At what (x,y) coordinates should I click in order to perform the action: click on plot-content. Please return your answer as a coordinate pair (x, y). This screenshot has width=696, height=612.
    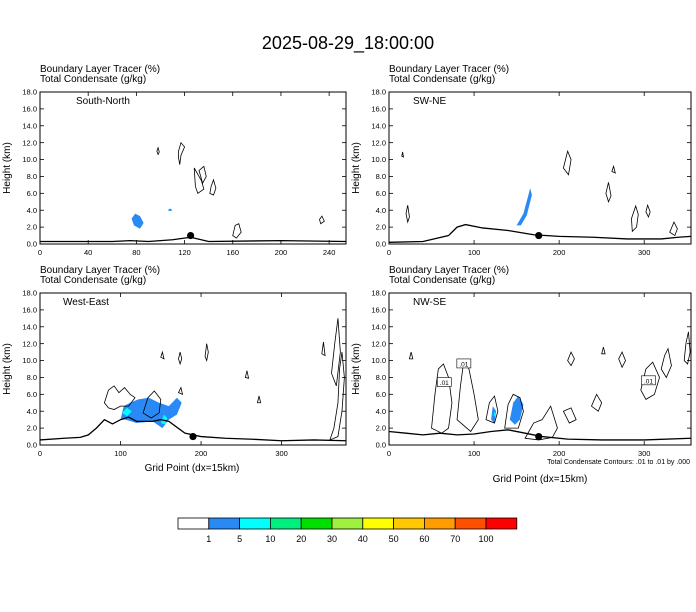
    Looking at the image, I should click on (193, 192).